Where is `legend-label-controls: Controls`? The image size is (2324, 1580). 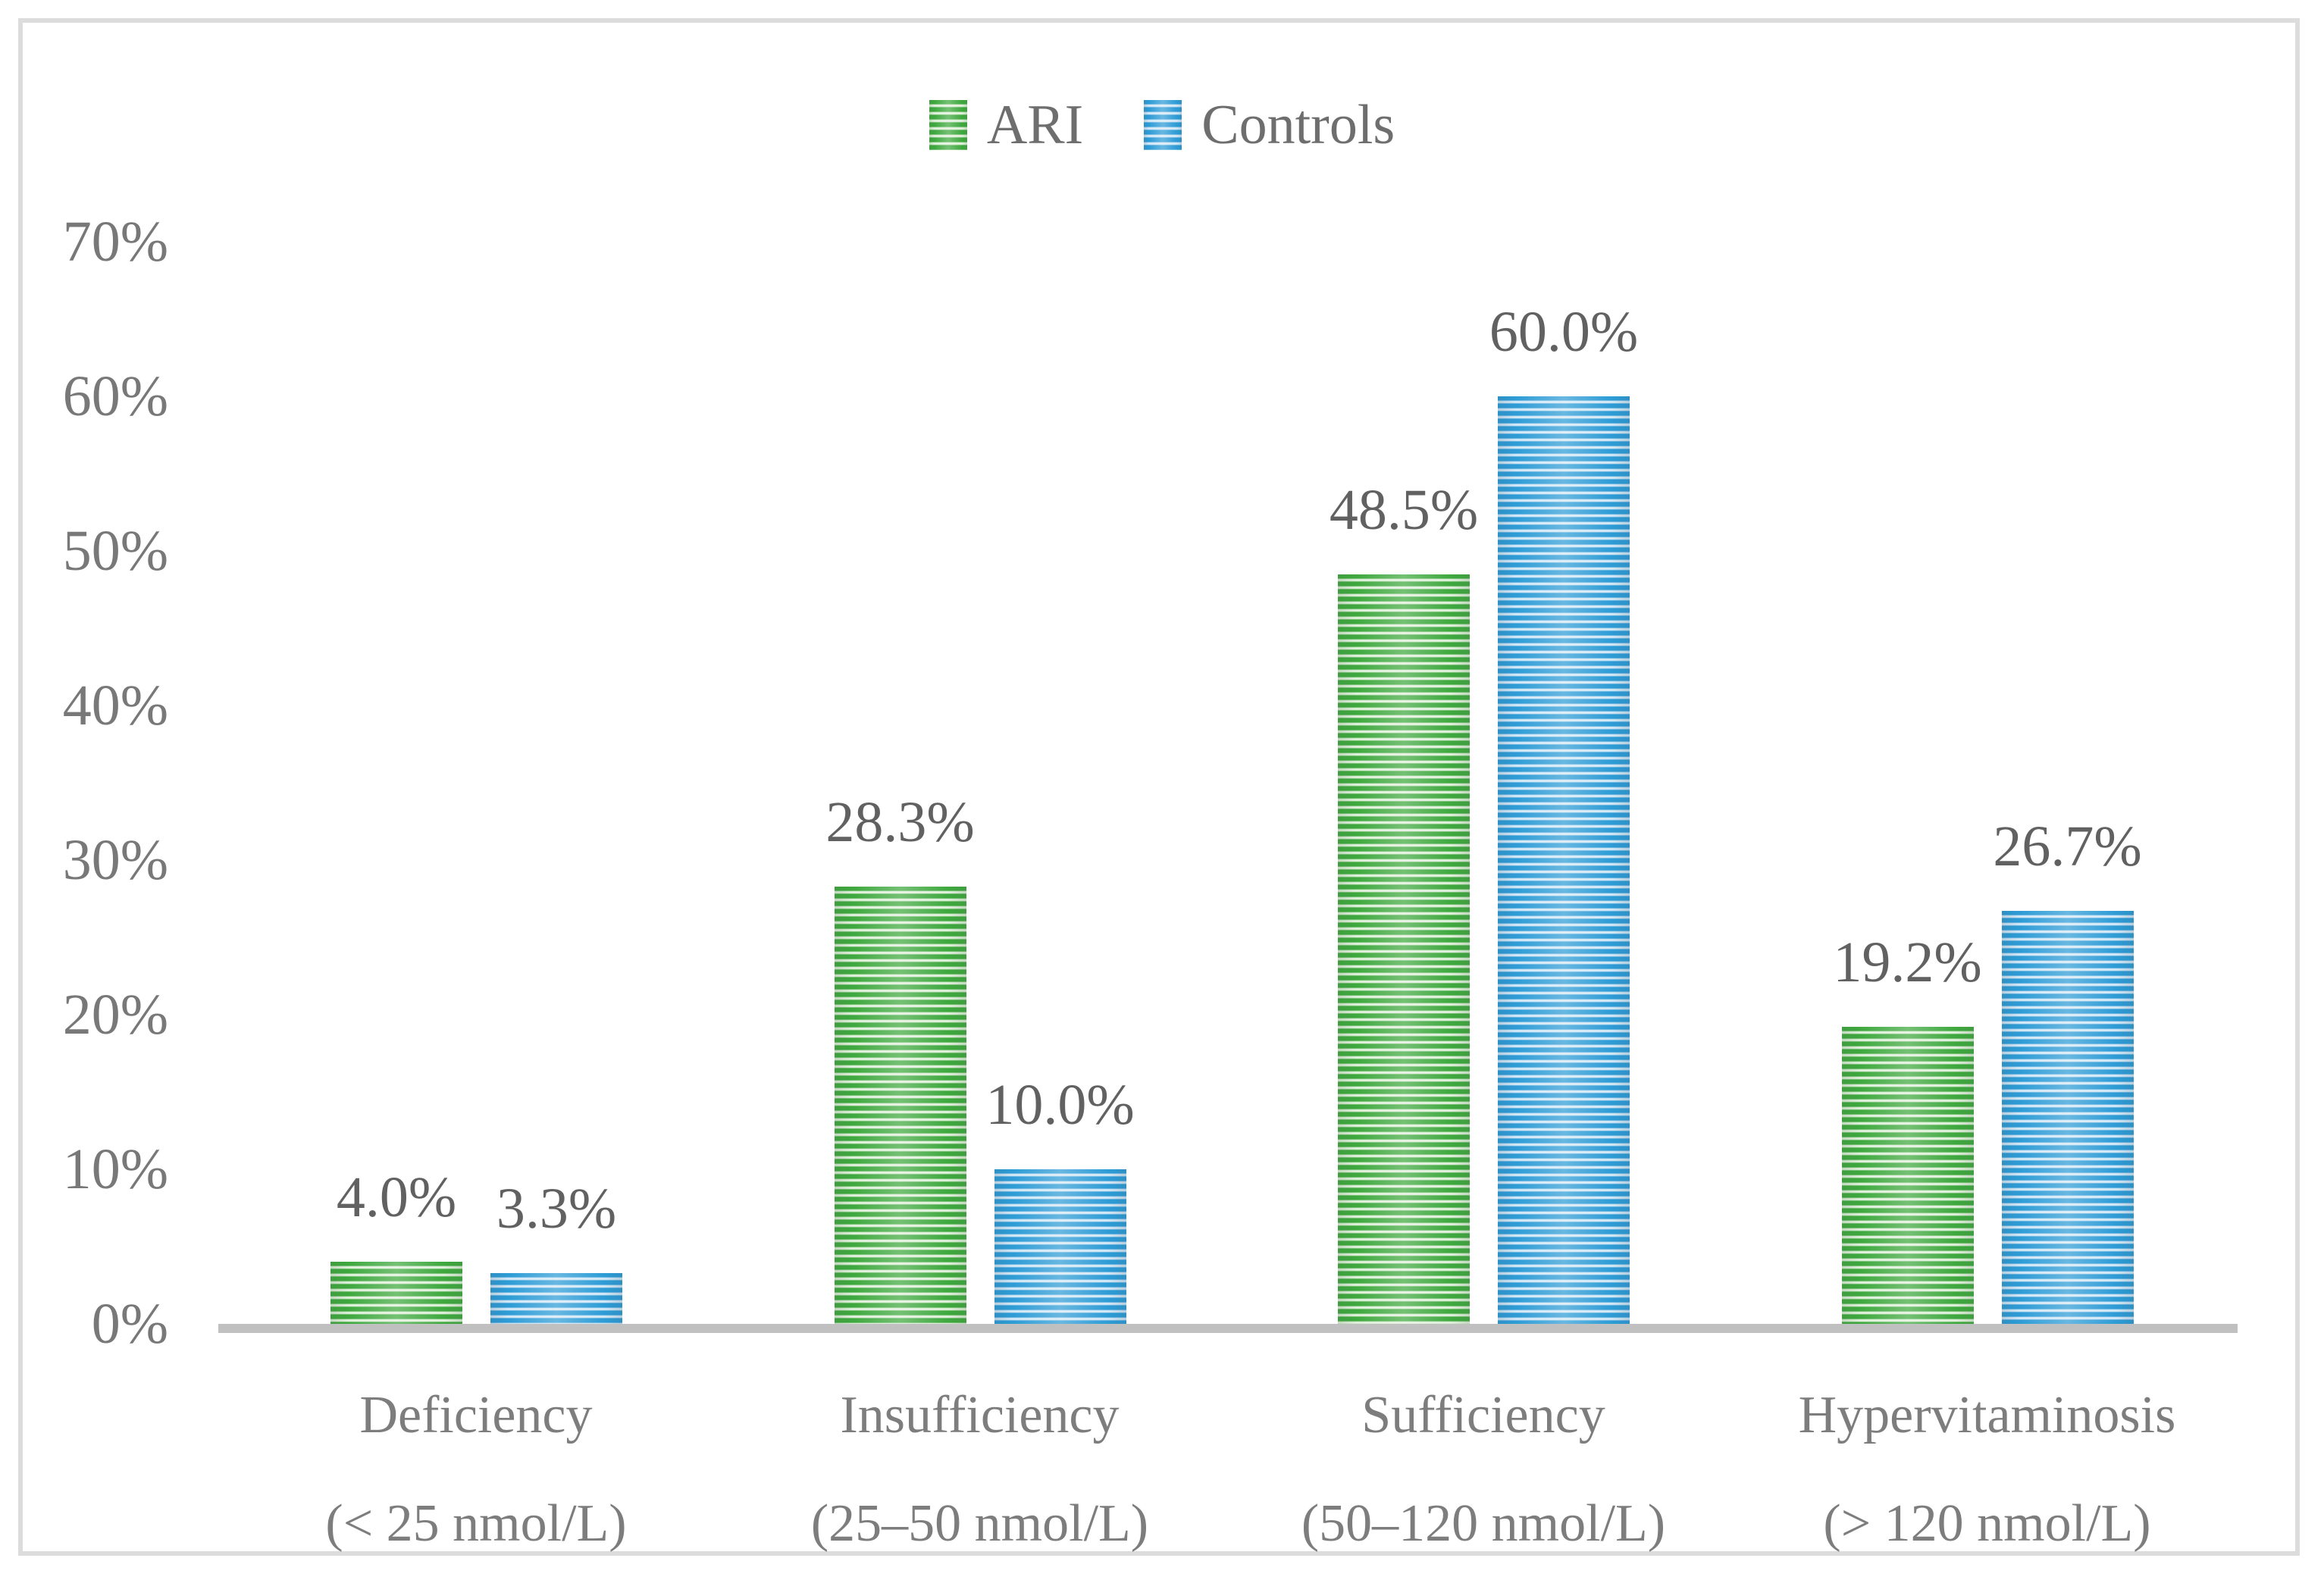 legend-label-controls: Controls is located at coordinates (1298, 125).